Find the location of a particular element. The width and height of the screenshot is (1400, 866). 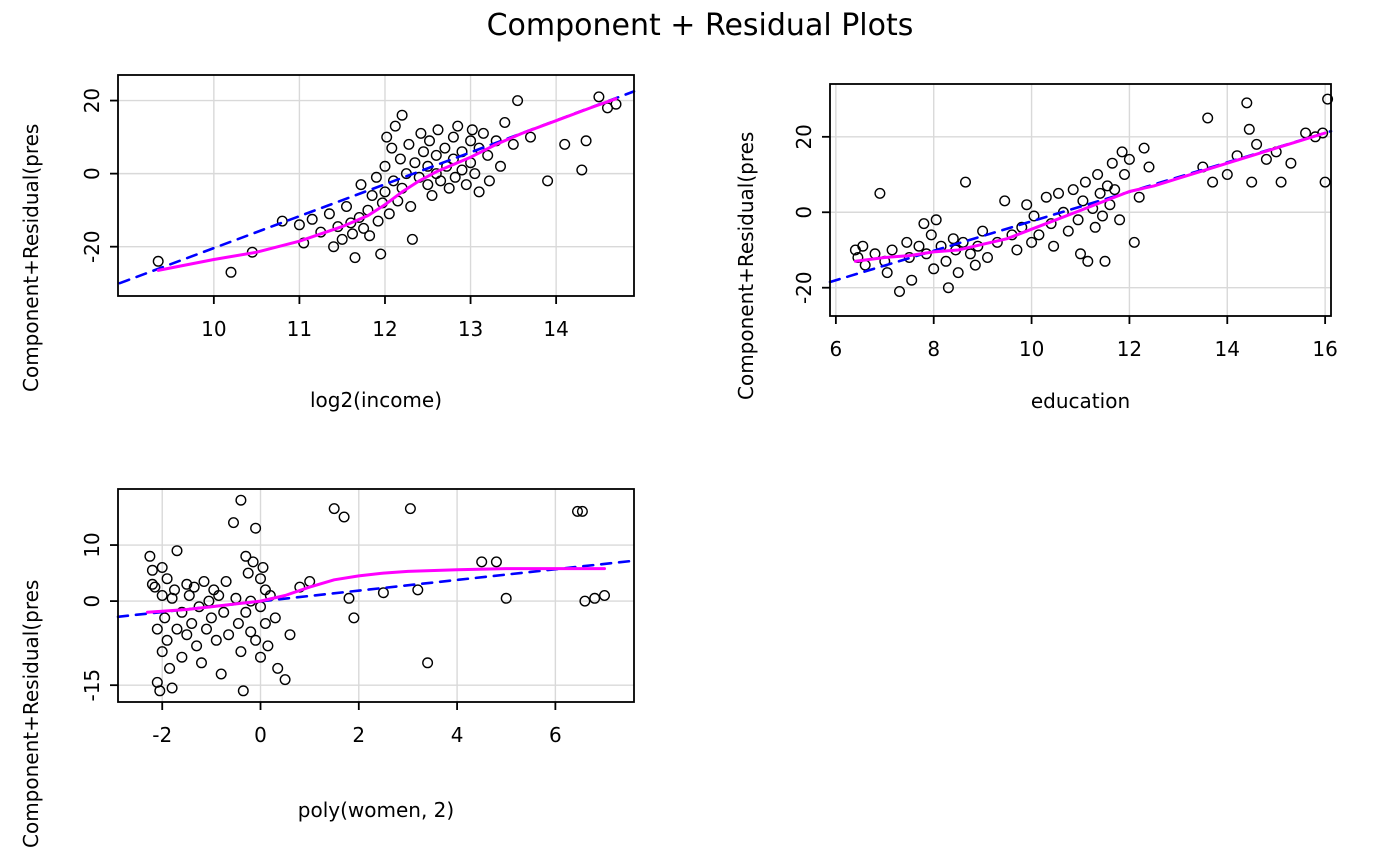

figure-title: Component + Residual Plots is located at coordinates (700, 25).